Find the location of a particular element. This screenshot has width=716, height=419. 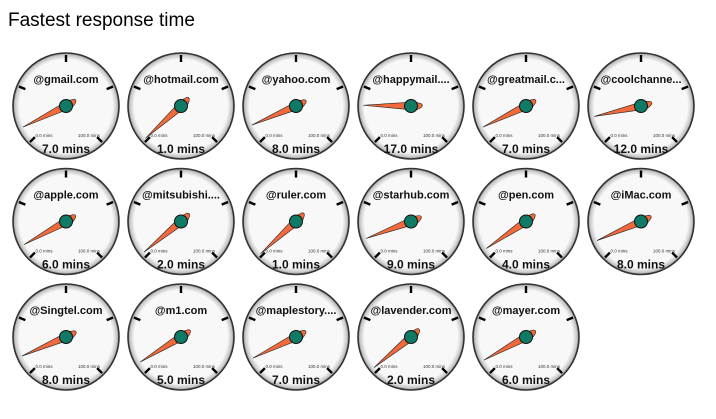

gauge-value: 7.0 mins is located at coordinates (526, 149).